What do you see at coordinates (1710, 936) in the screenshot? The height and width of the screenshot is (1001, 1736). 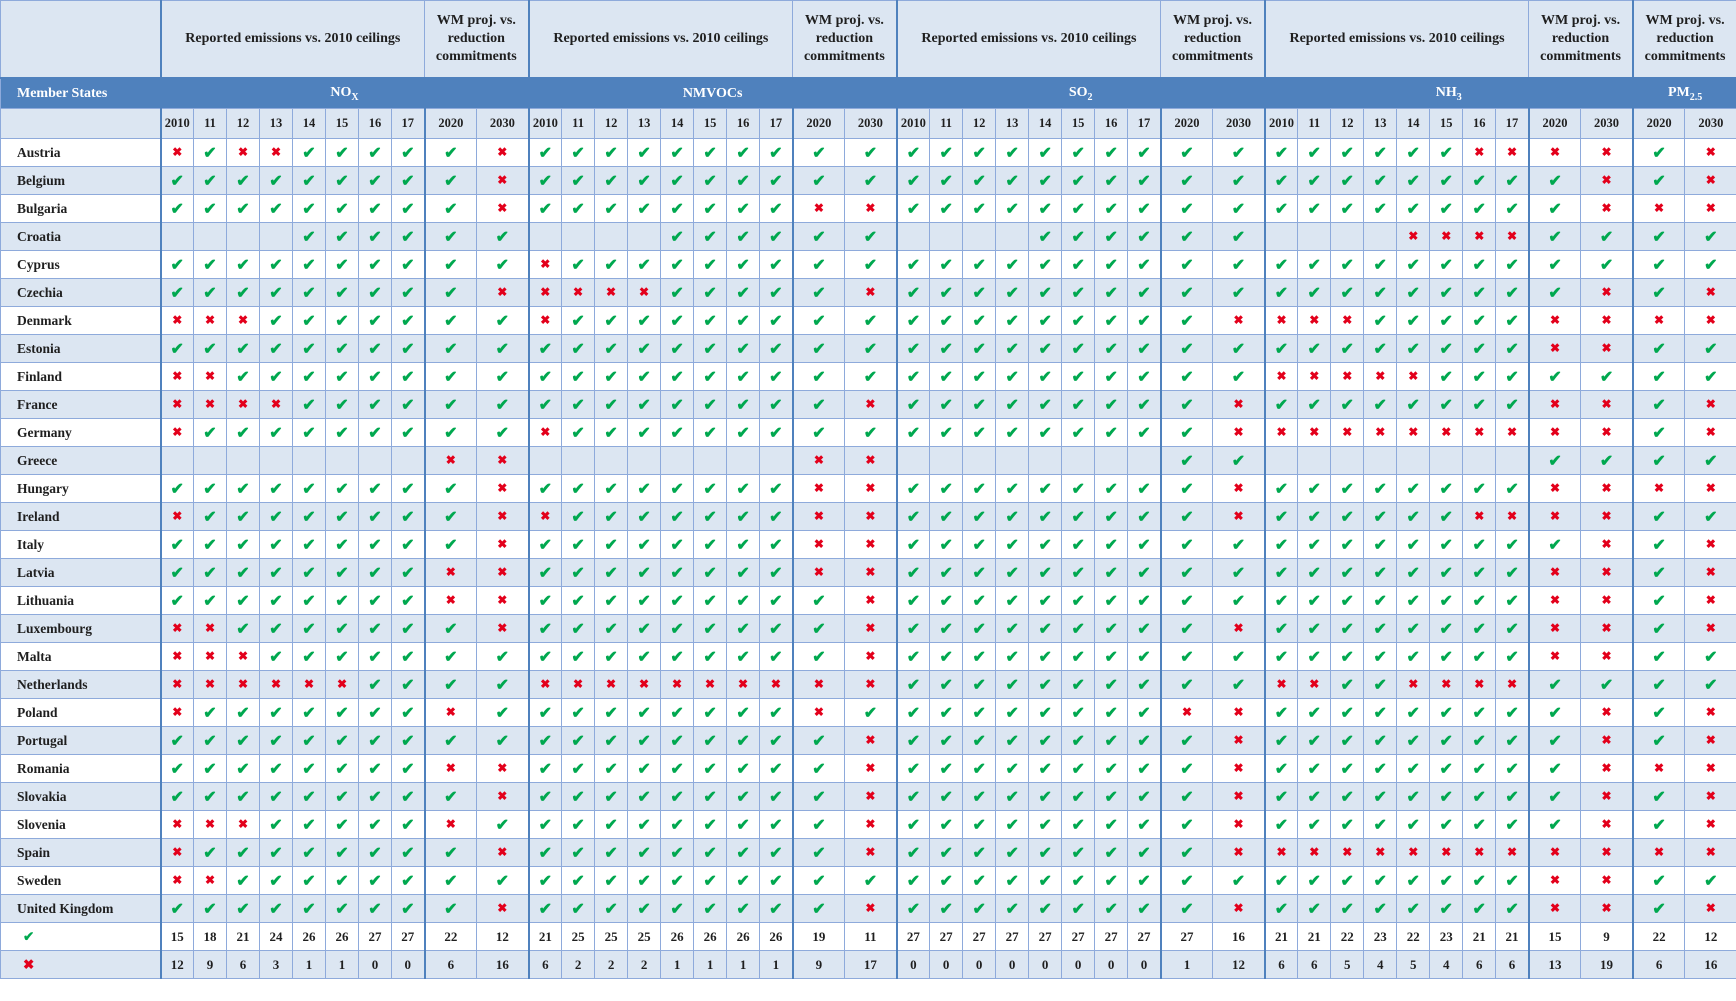 I see `total-count: 12` at bounding box center [1710, 936].